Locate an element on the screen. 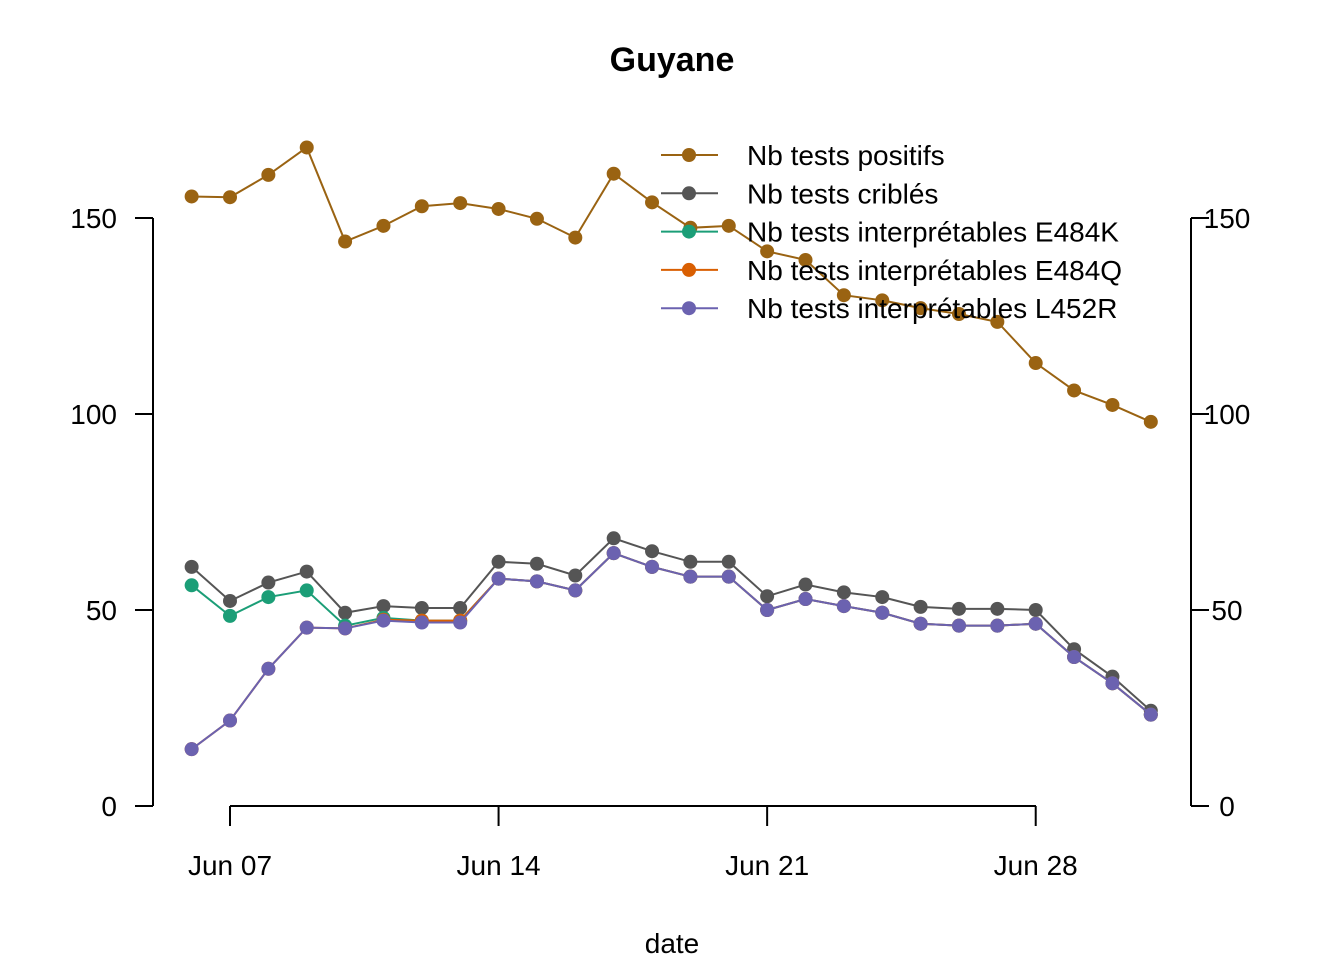 The height and width of the screenshot is (960, 1344). y-tick-right-label: 150 is located at coordinates (1227, 218).